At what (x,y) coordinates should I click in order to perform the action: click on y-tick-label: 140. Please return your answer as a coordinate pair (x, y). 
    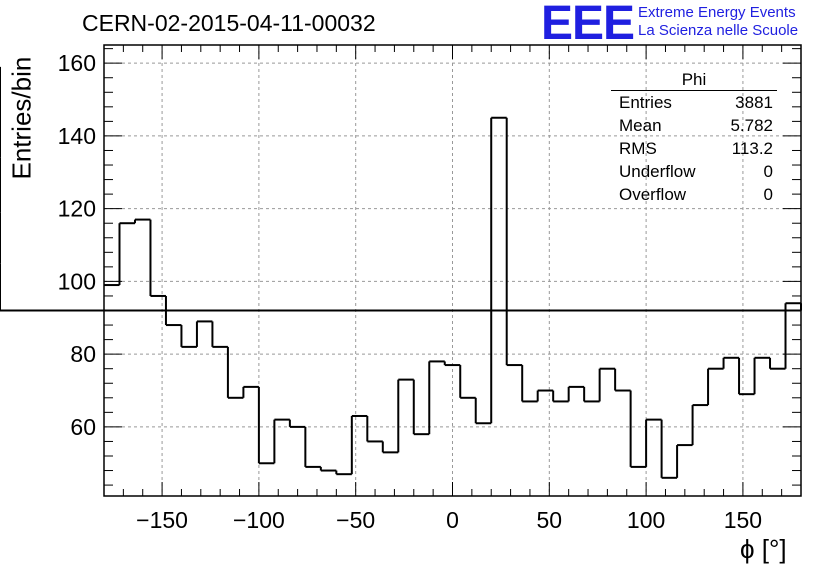
    Looking at the image, I should click on (77, 136).